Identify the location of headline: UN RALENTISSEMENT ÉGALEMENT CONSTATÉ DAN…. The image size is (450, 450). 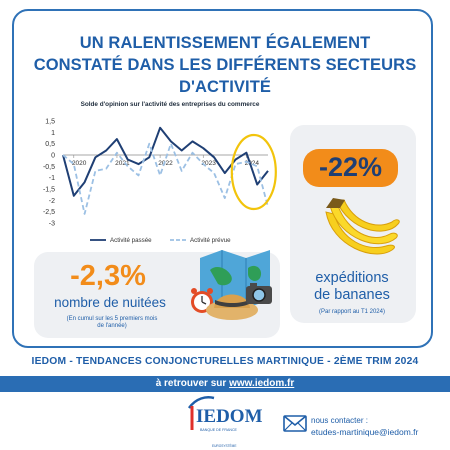
(225, 65).